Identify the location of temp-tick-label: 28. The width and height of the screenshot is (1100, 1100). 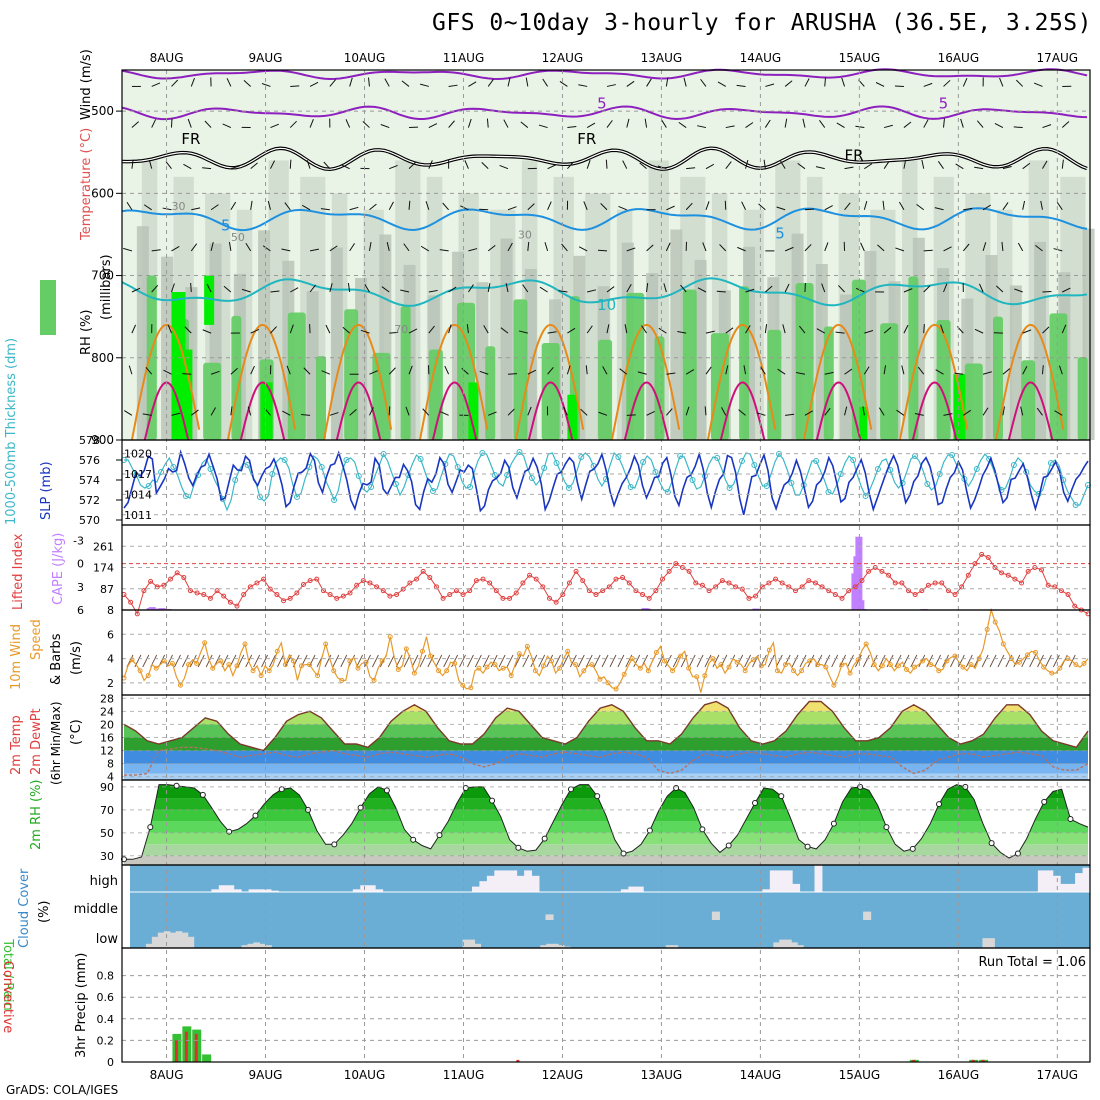
(107, 698).